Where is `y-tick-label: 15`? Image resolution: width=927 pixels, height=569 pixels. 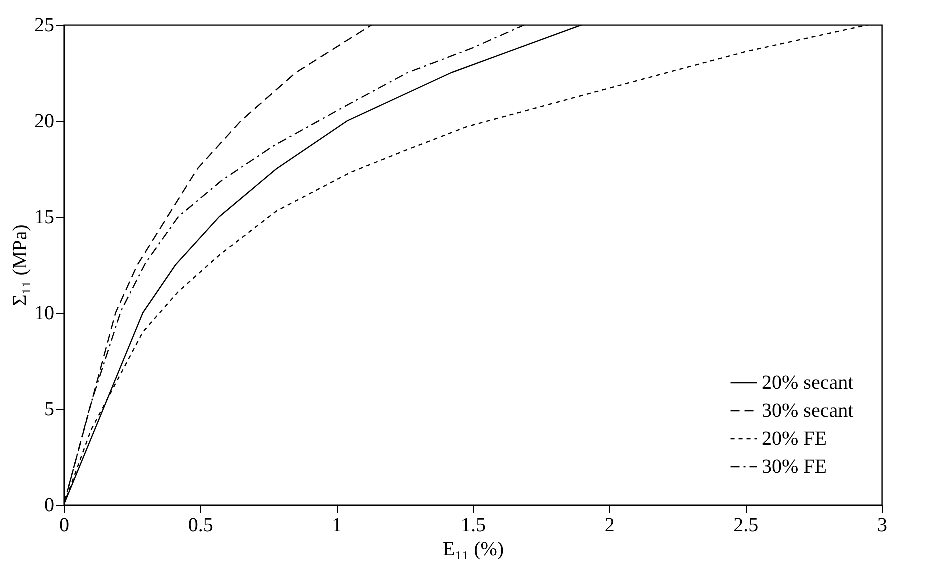
y-tick-label: 15 is located at coordinates (44, 217).